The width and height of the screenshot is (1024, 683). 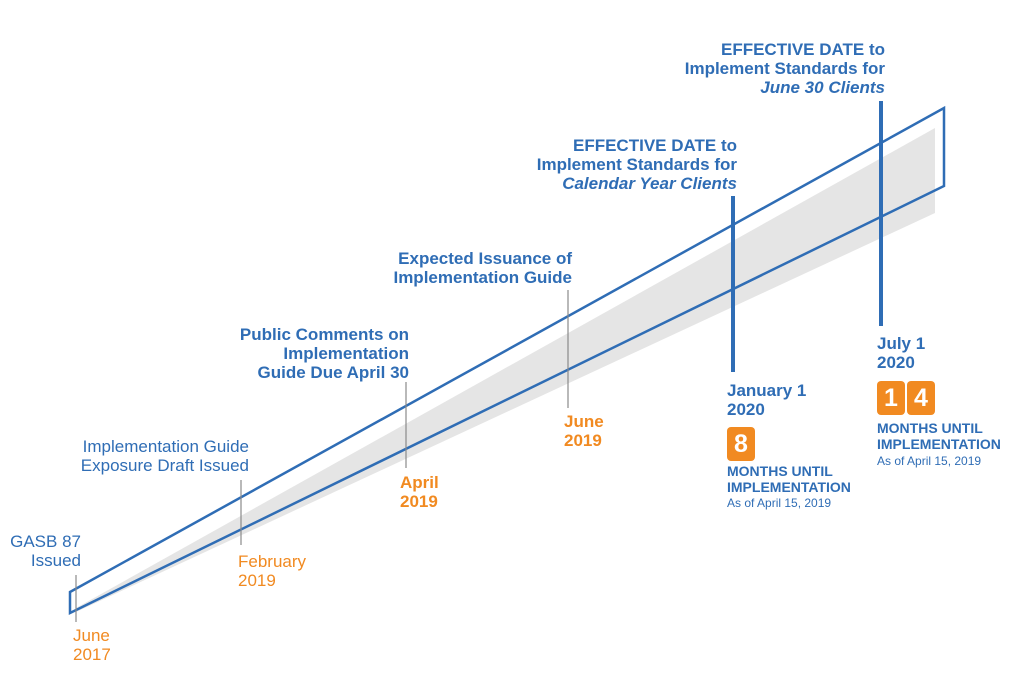 I want to click on event-gasb87-issued: GASB 87 Issued, so click(x=45, y=551).